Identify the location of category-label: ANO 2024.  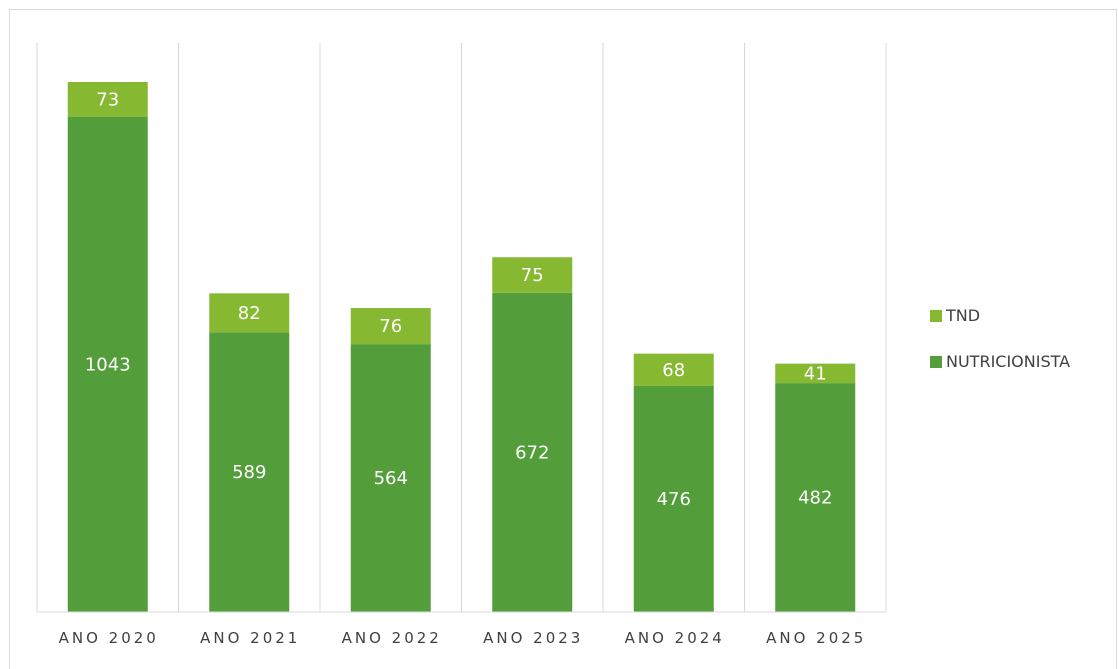
(675, 638).